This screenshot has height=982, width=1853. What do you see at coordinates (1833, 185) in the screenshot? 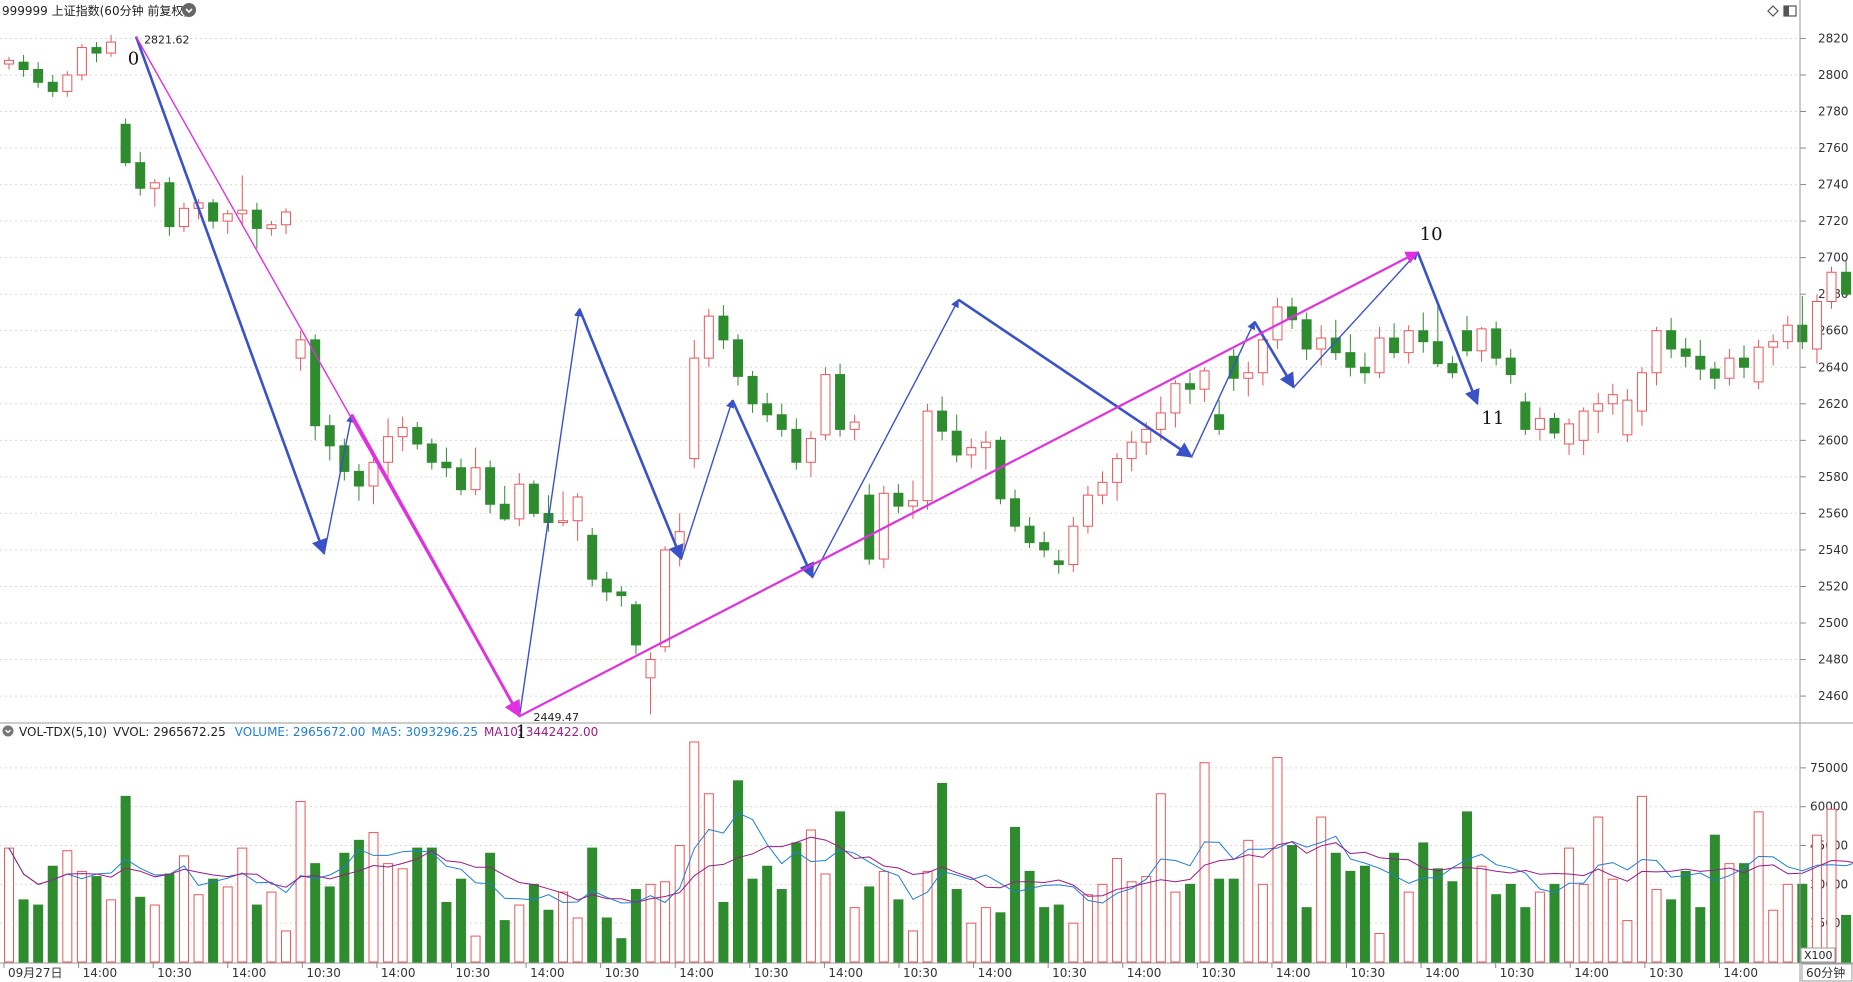
I see `price-tick-label: 2740` at bounding box center [1833, 185].